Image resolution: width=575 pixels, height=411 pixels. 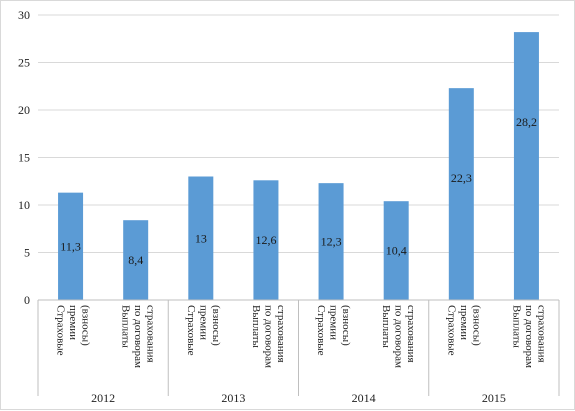 I want to click on data-label: 22,3, so click(x=461, y=178).